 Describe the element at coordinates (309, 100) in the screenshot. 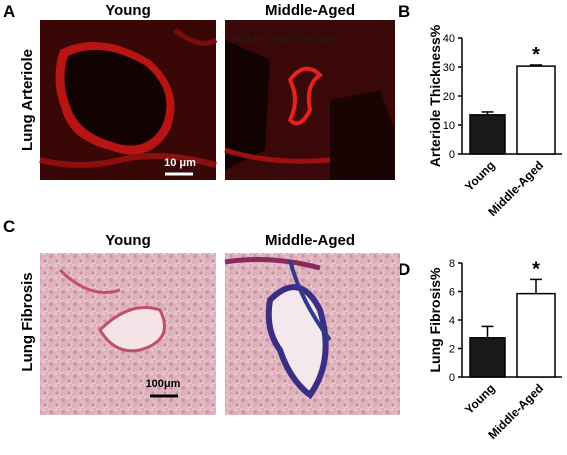

I see `micrograph-middle-aged-arteriole: Middle-Aged Female` at that location.